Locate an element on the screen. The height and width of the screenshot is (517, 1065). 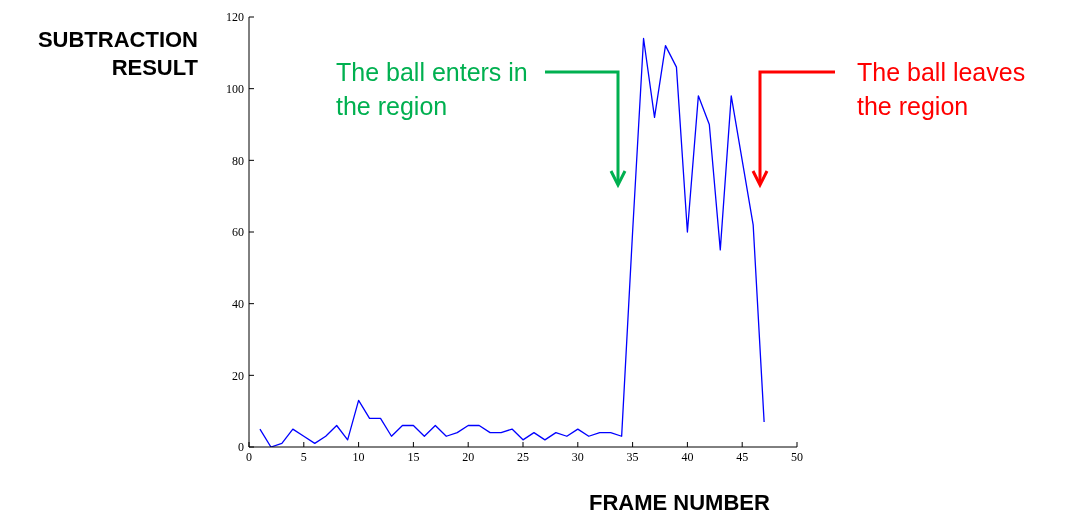
y-tick-label: 120 is located at coordinates (235, 17).